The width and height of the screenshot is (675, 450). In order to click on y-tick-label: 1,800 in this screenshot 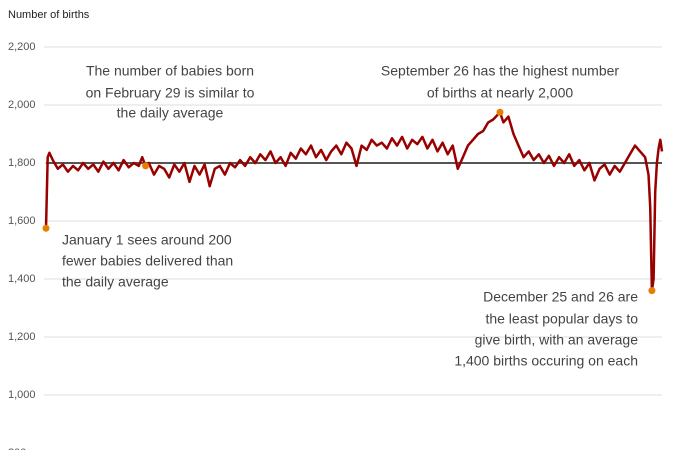, I will do `click(22, 163)`.